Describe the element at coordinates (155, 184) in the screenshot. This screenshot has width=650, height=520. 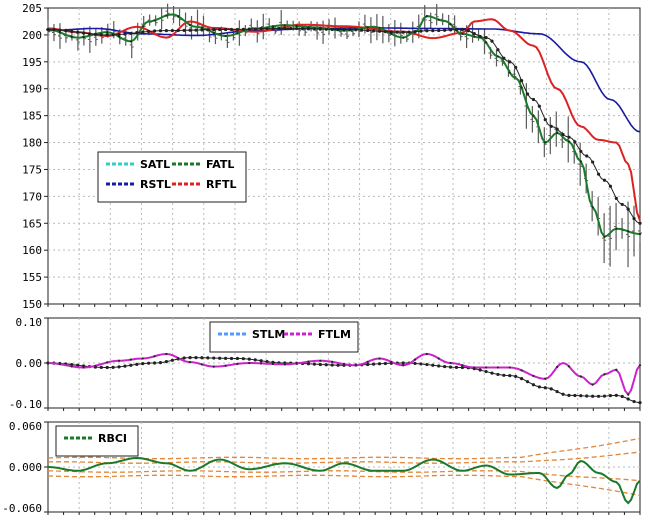
I see `legend-label-rstl: RSTL` at that location.